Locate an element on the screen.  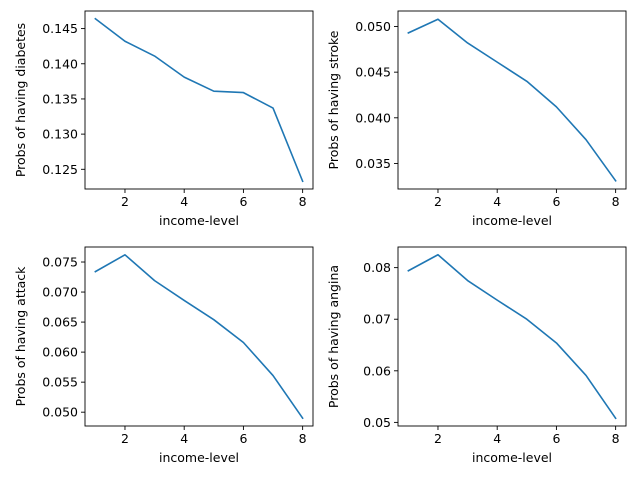
y-axis-label: Probs of having stroke is located at coordinates (333, 99).